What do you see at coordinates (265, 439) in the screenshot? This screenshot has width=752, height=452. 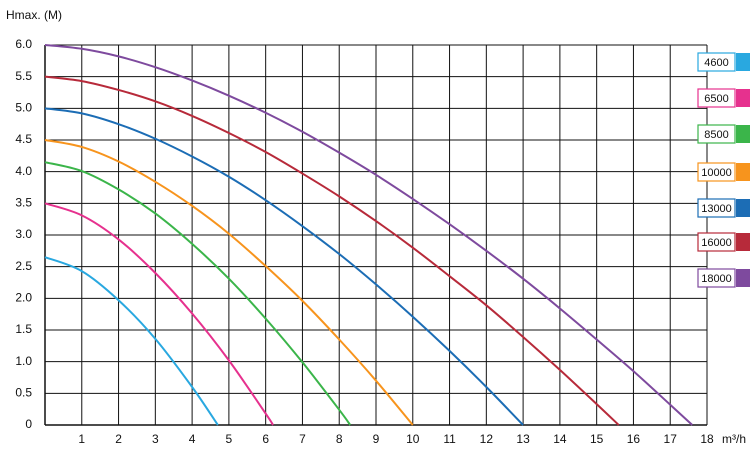 I see `x-tick-label: 6` at bounding box center [265, 439].